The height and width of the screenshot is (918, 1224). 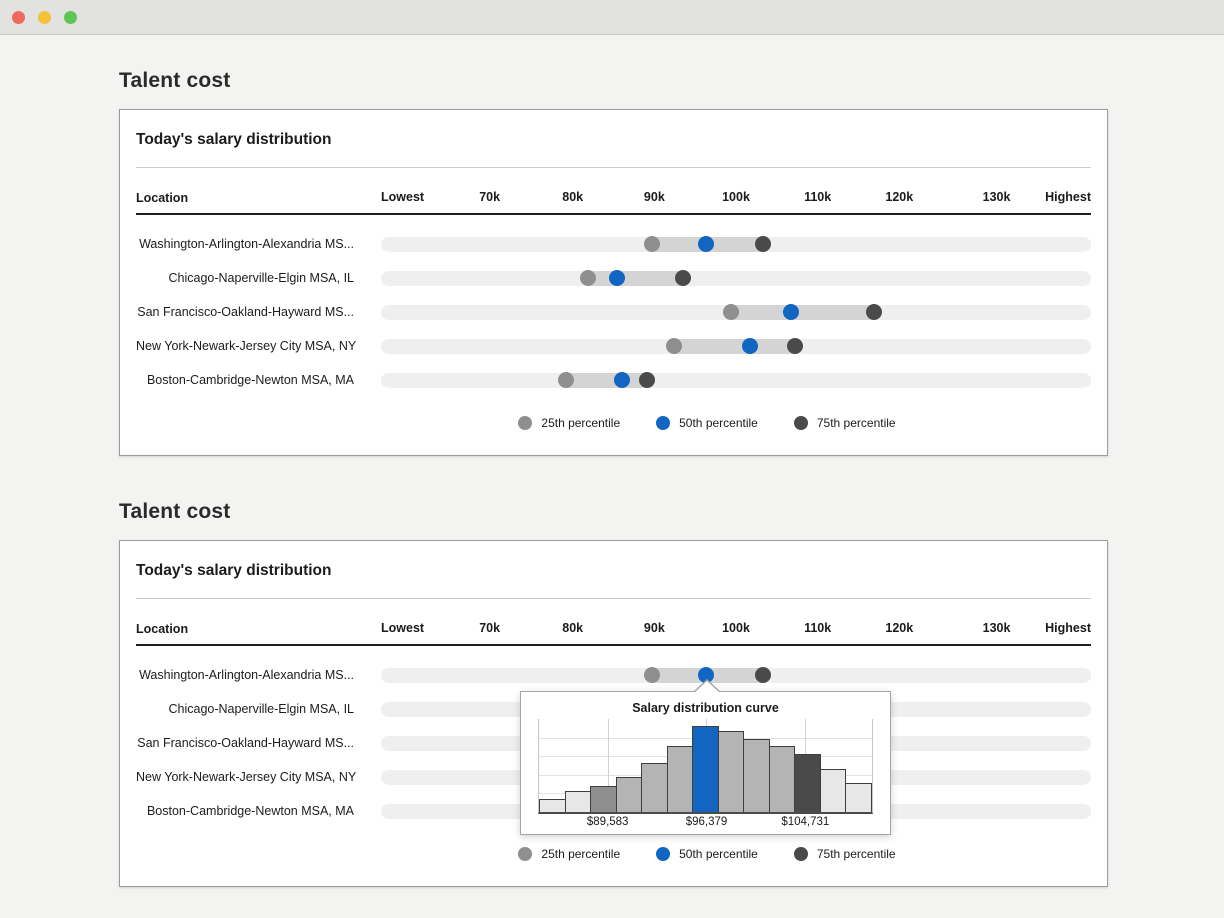 What do you see at coordinates (706, 686) in the screenshot?
I see `tooltip-arrow-icon` at bounding box center [706, 686].